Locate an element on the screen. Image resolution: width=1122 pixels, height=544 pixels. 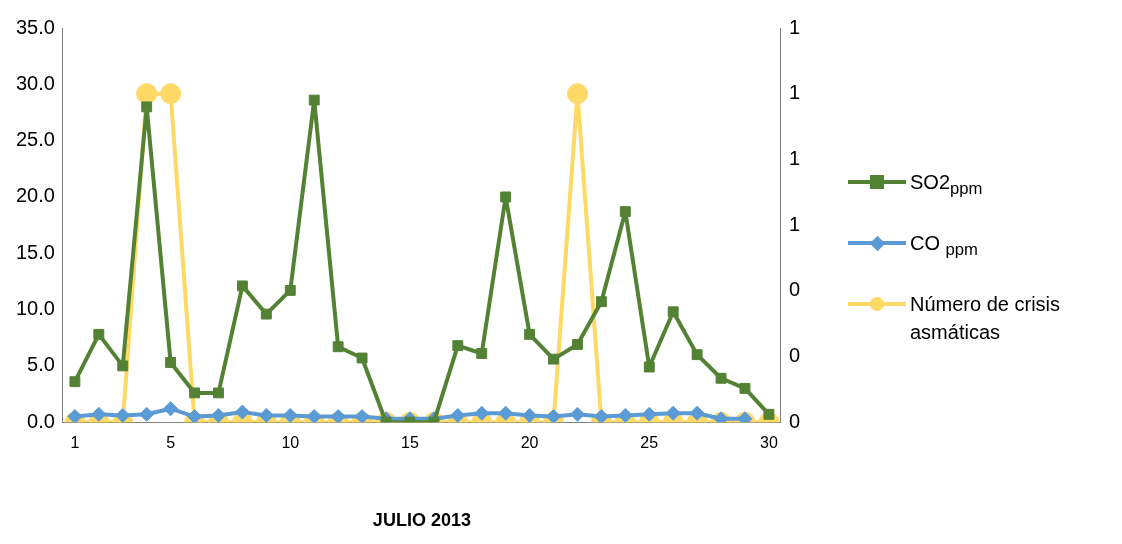
x-tick-label: 5 is located at coordinates (171, 443).